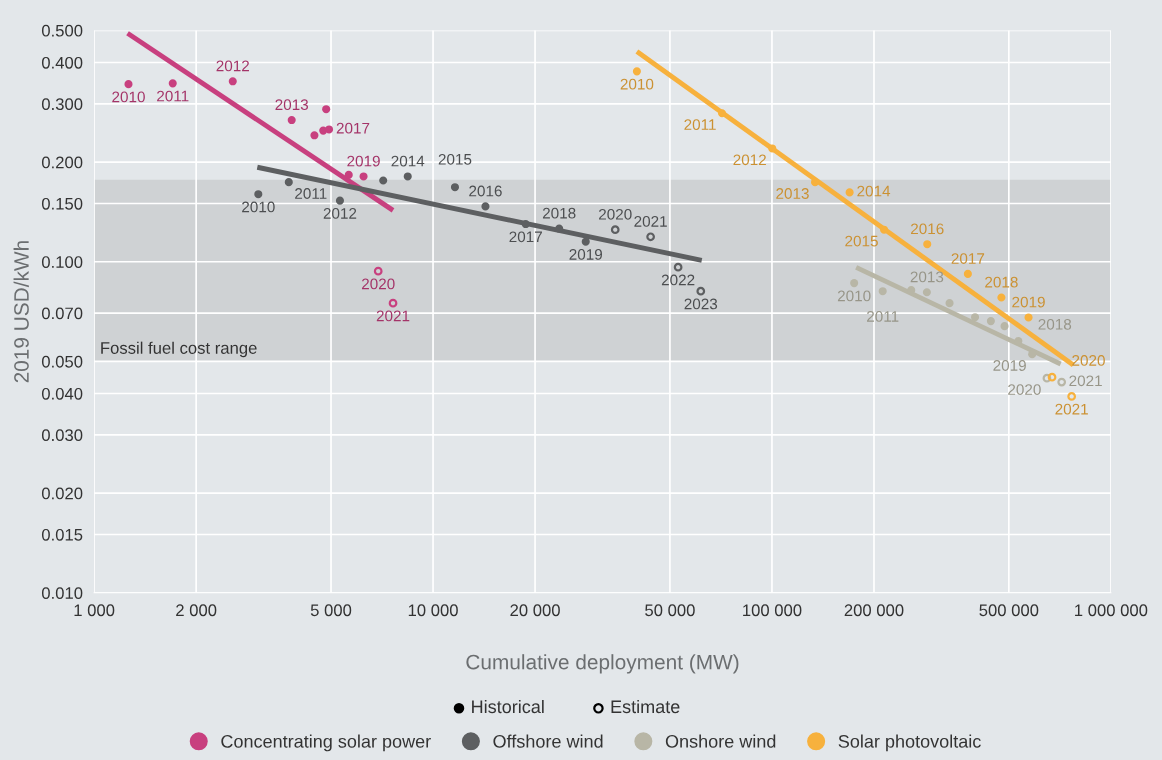 Image resolution: width=1162 pixels, height=760 pixels. I want to click on x-tick-label: 1 000 000, so click(1111, 610).